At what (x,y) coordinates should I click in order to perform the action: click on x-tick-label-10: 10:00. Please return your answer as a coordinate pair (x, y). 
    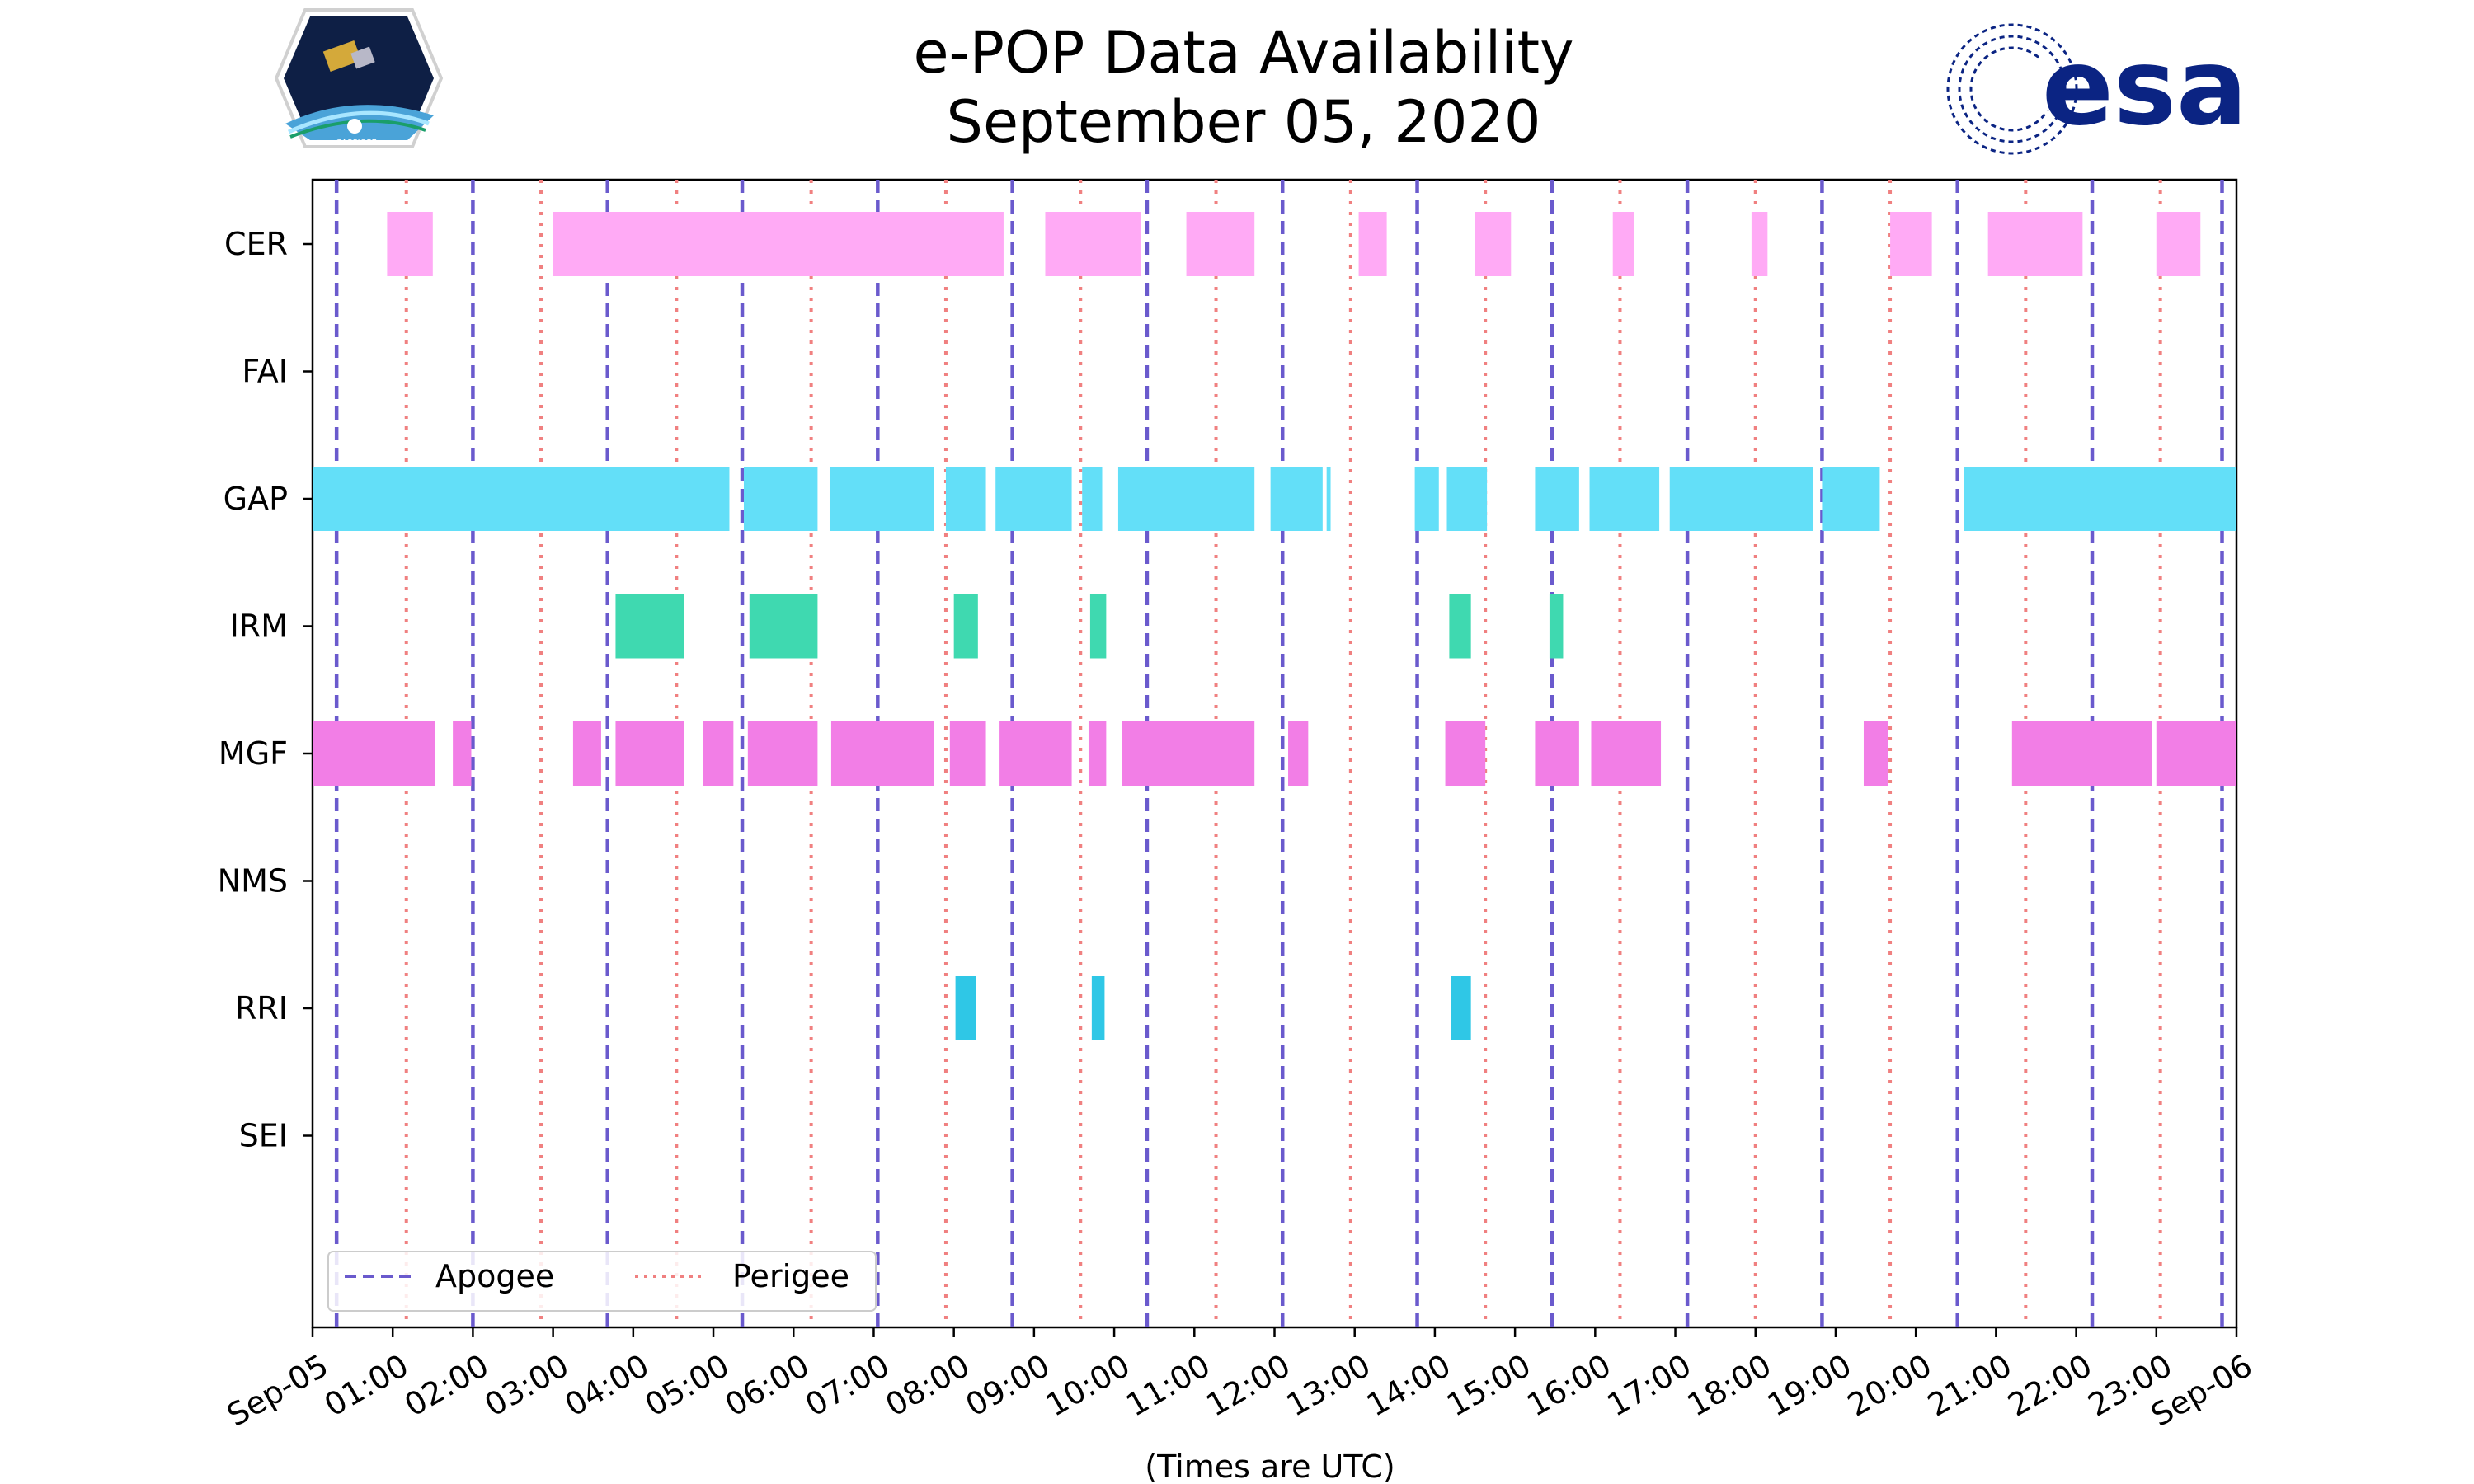
    Looking at the image, I should click on (1088, 1385).